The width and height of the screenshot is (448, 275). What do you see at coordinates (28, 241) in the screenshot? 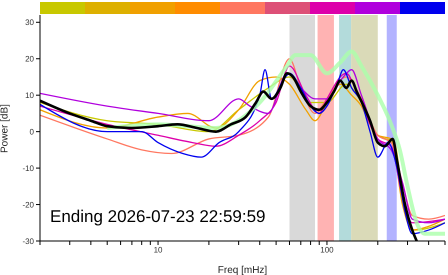
I see `y-tick-label: -30` at bounding box center [28, 241].